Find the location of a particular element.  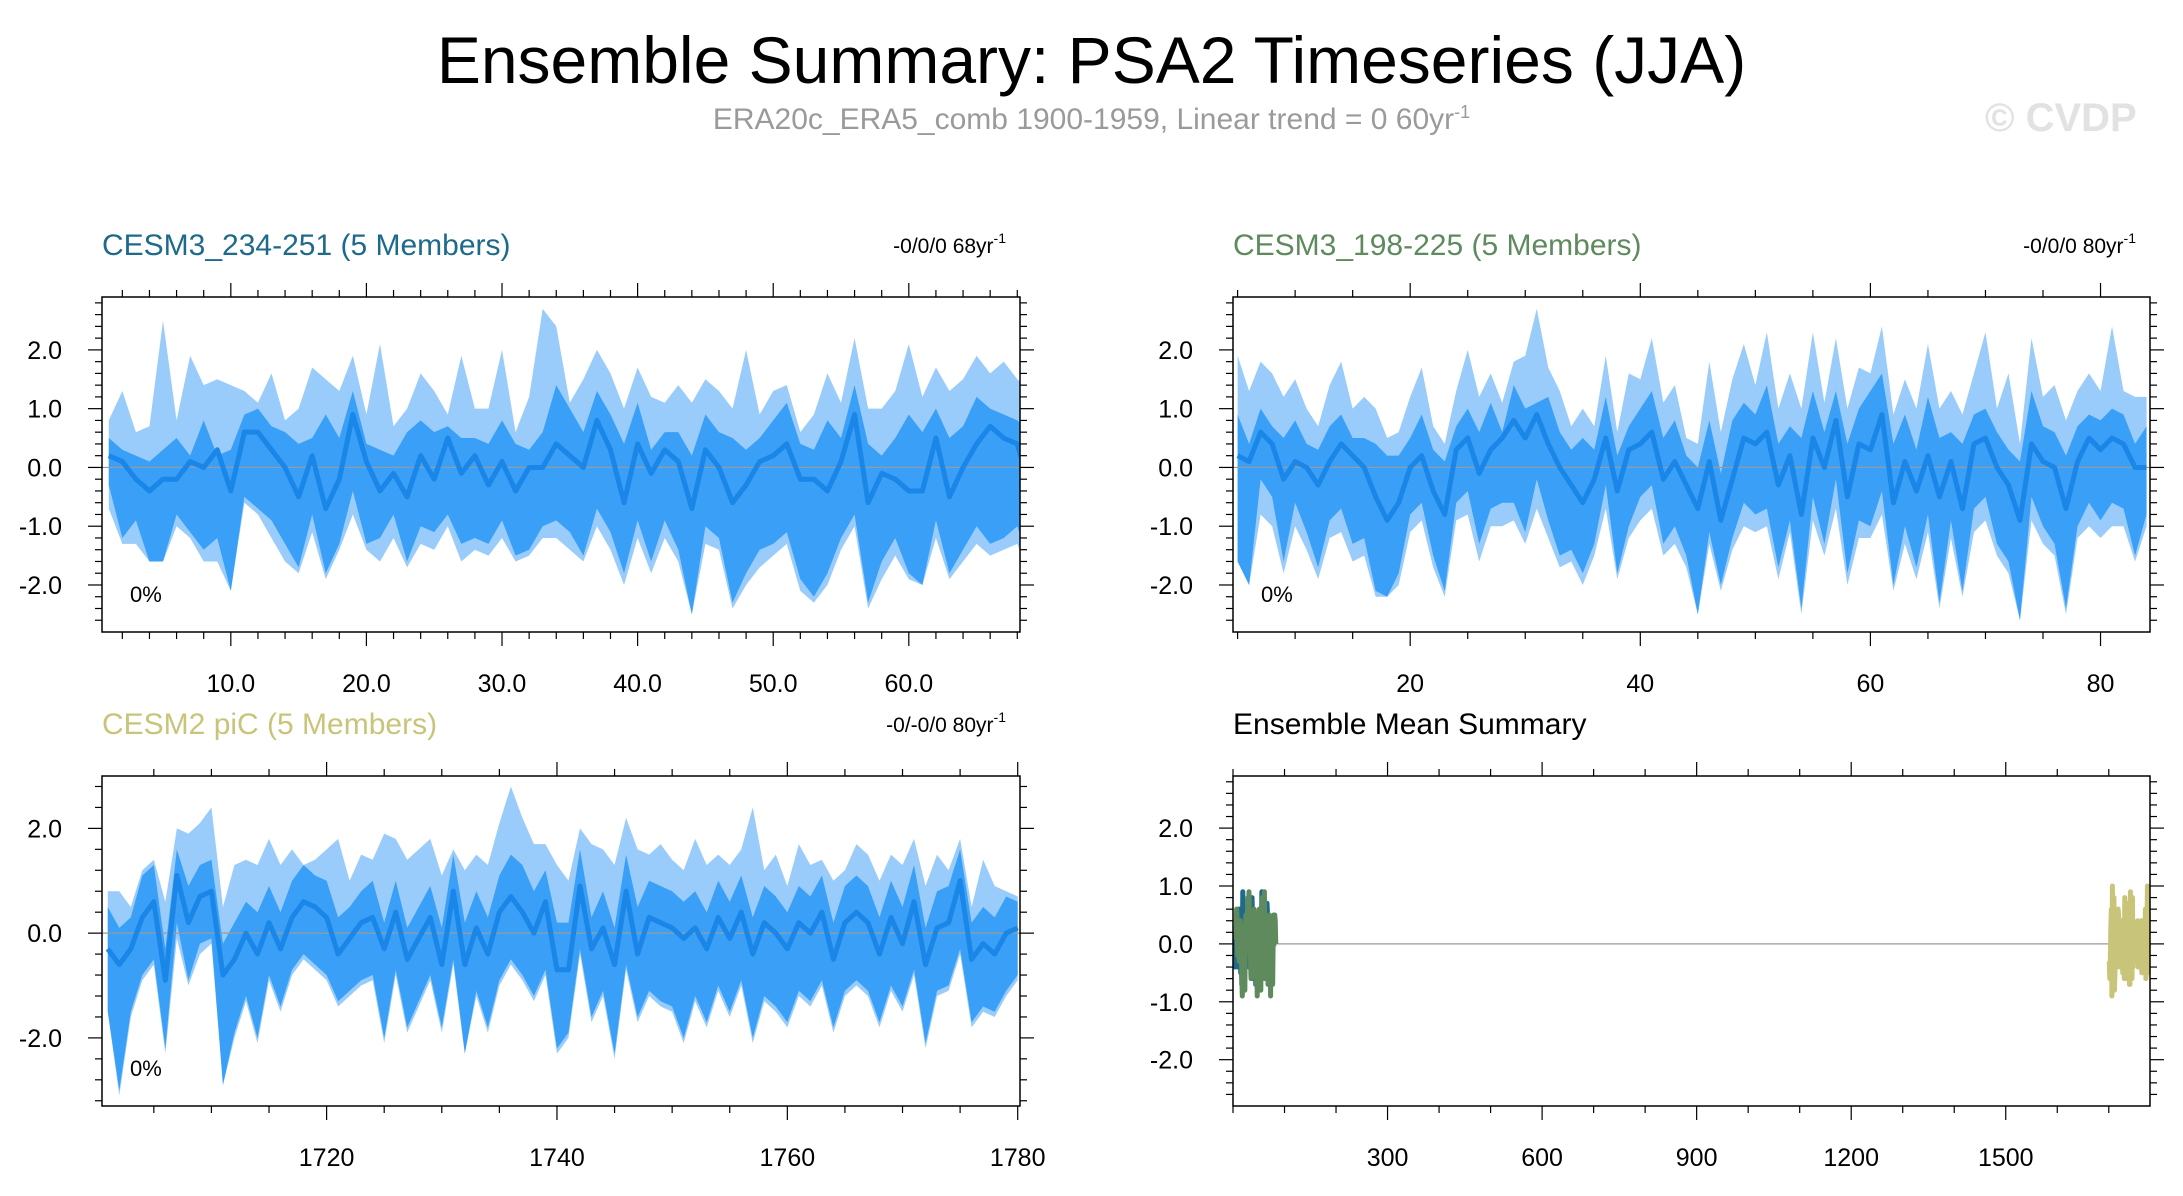

x-tick-label: 1200 is located at coordinates (1851, 1158).